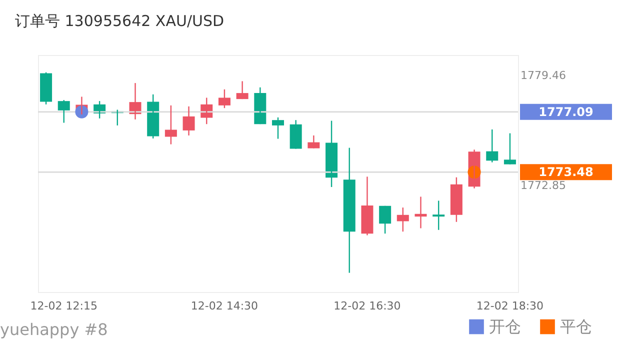  I want to click on x-tick-label: 12-02 16:30, so click(367, 306).